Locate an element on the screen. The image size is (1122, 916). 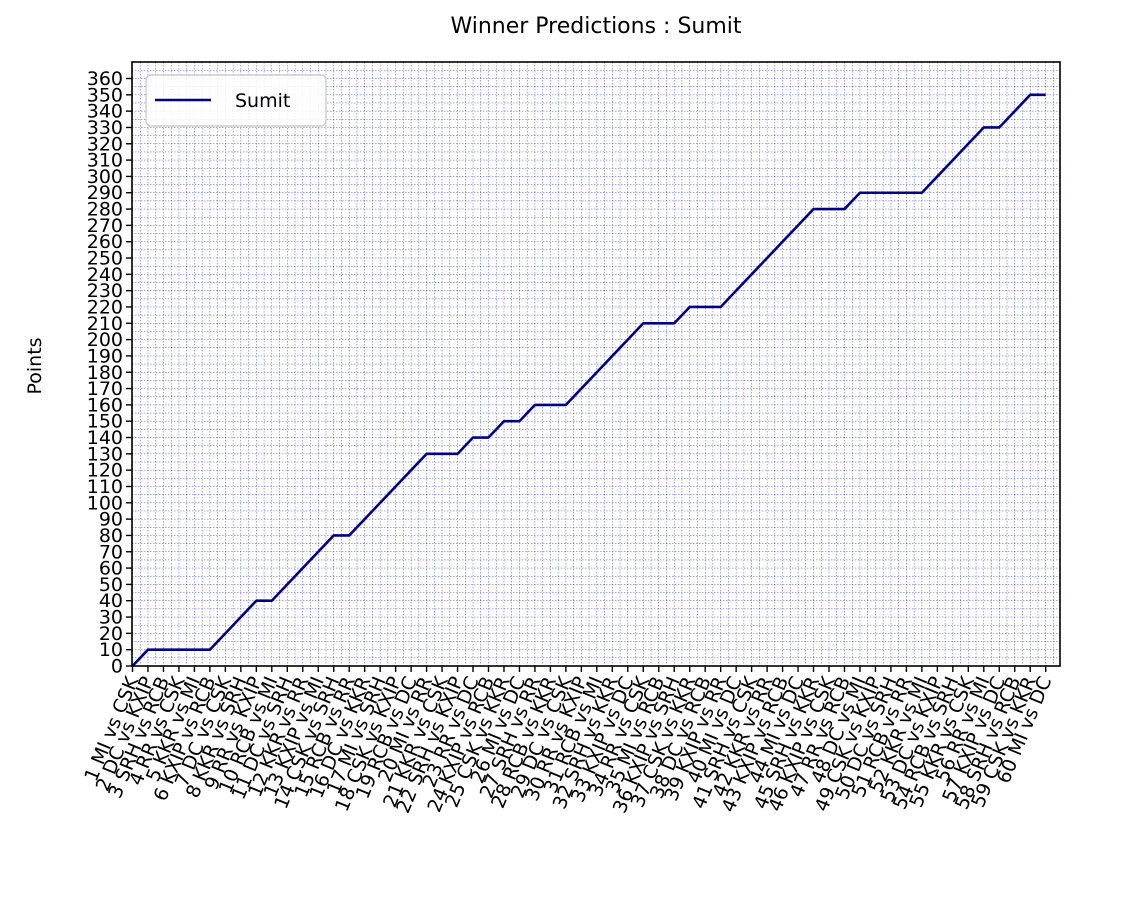
legend-box is located at coordinates (236, 100).